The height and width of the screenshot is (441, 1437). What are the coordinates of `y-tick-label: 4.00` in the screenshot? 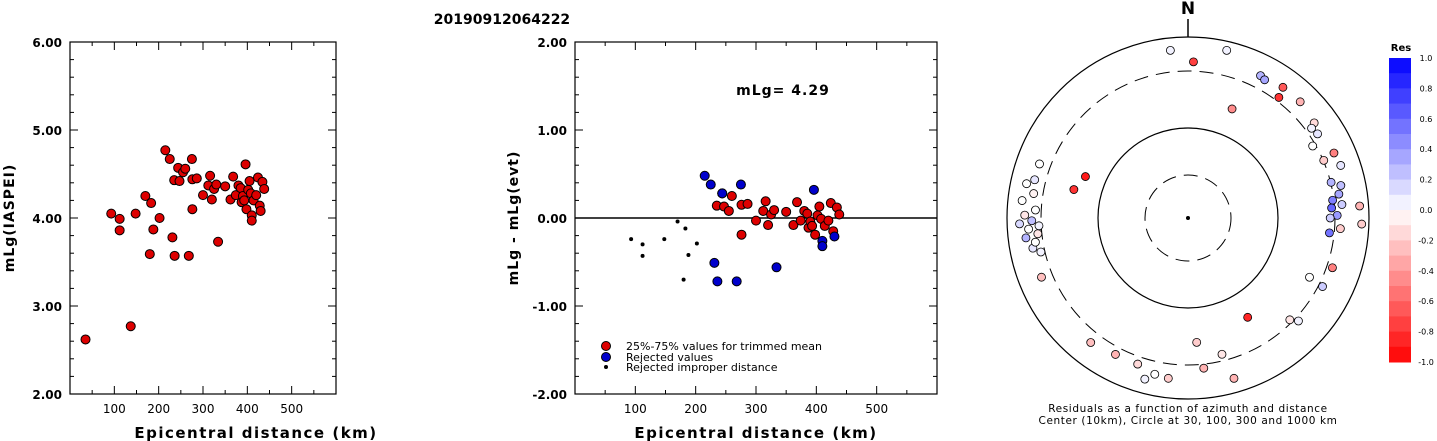 It's located at (47, 219).